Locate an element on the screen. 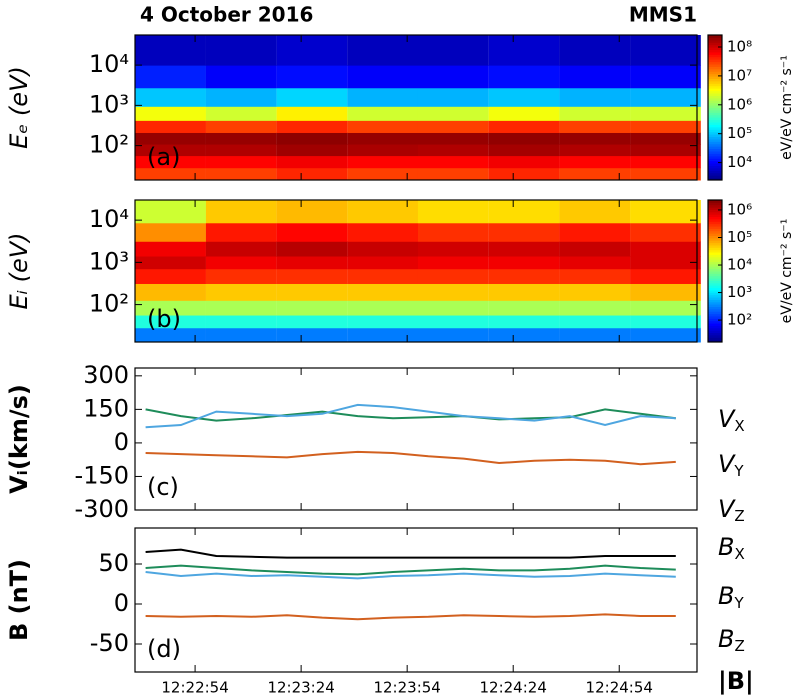 The width and height of the screenshot is (800, 700). y-tick-label: 10² is located at coordinates (109, 145).